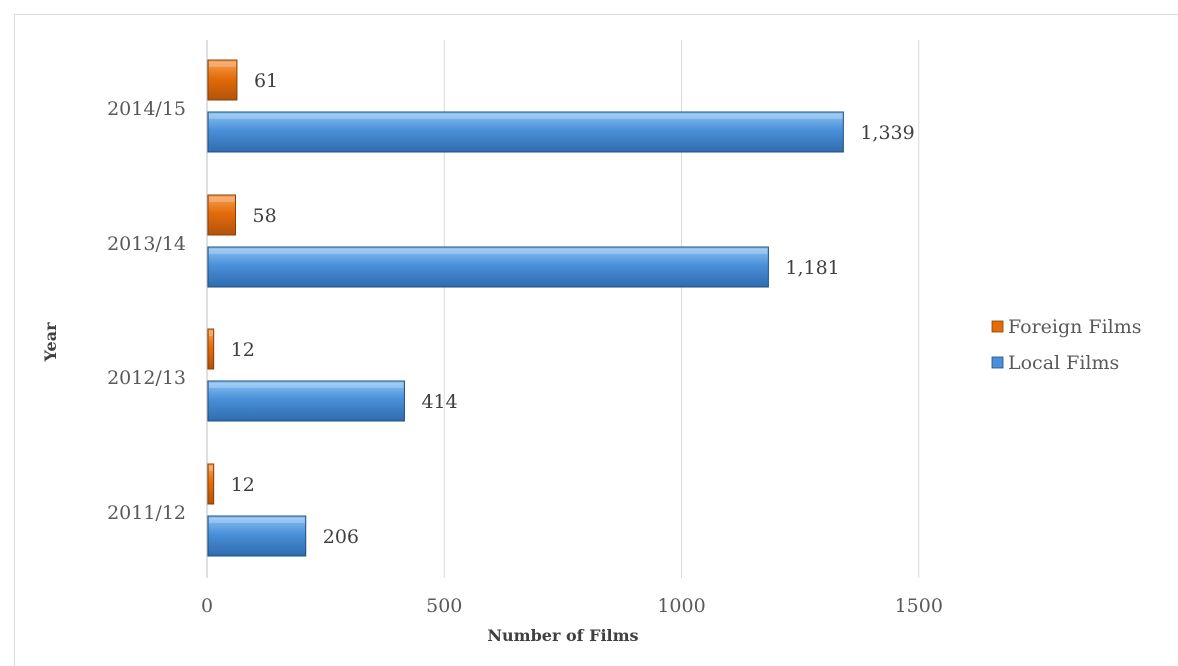 Image resolution: width=1178 pixels, height=666 pixels. What do you see at coordinates (1063, 363) in the screenshot?
I see `legend-label-local: Local Films` at bounding box center [1063, 363].